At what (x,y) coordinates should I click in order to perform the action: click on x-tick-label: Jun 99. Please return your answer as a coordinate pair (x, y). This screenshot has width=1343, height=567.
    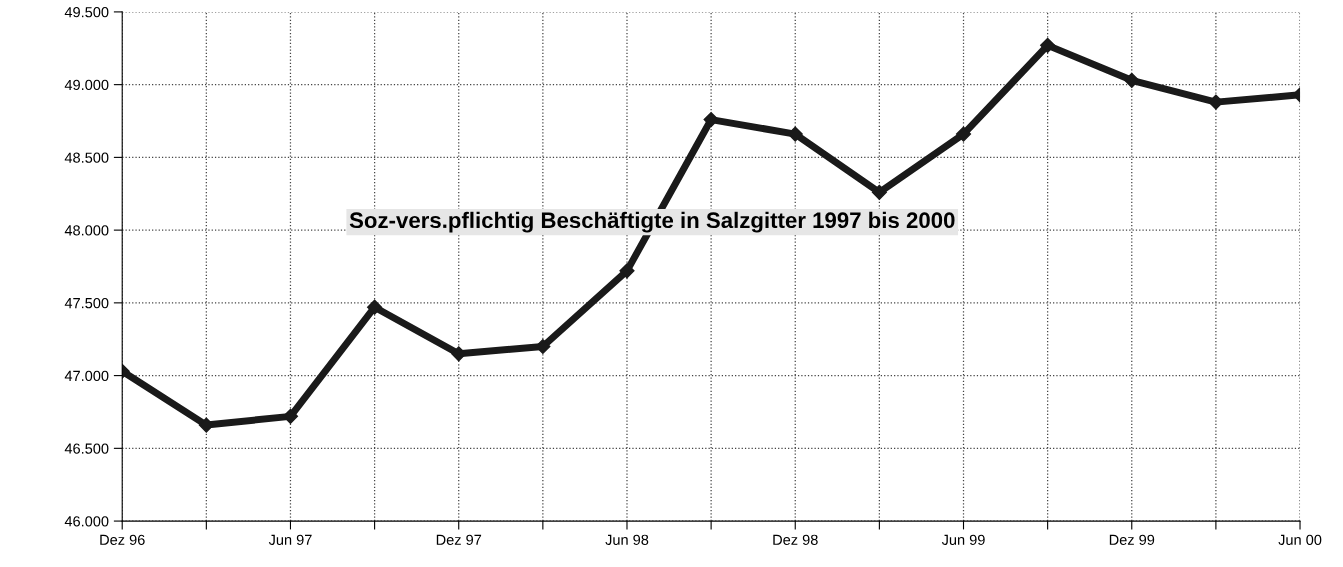
    Looking at the image, I should click on (963, 539).